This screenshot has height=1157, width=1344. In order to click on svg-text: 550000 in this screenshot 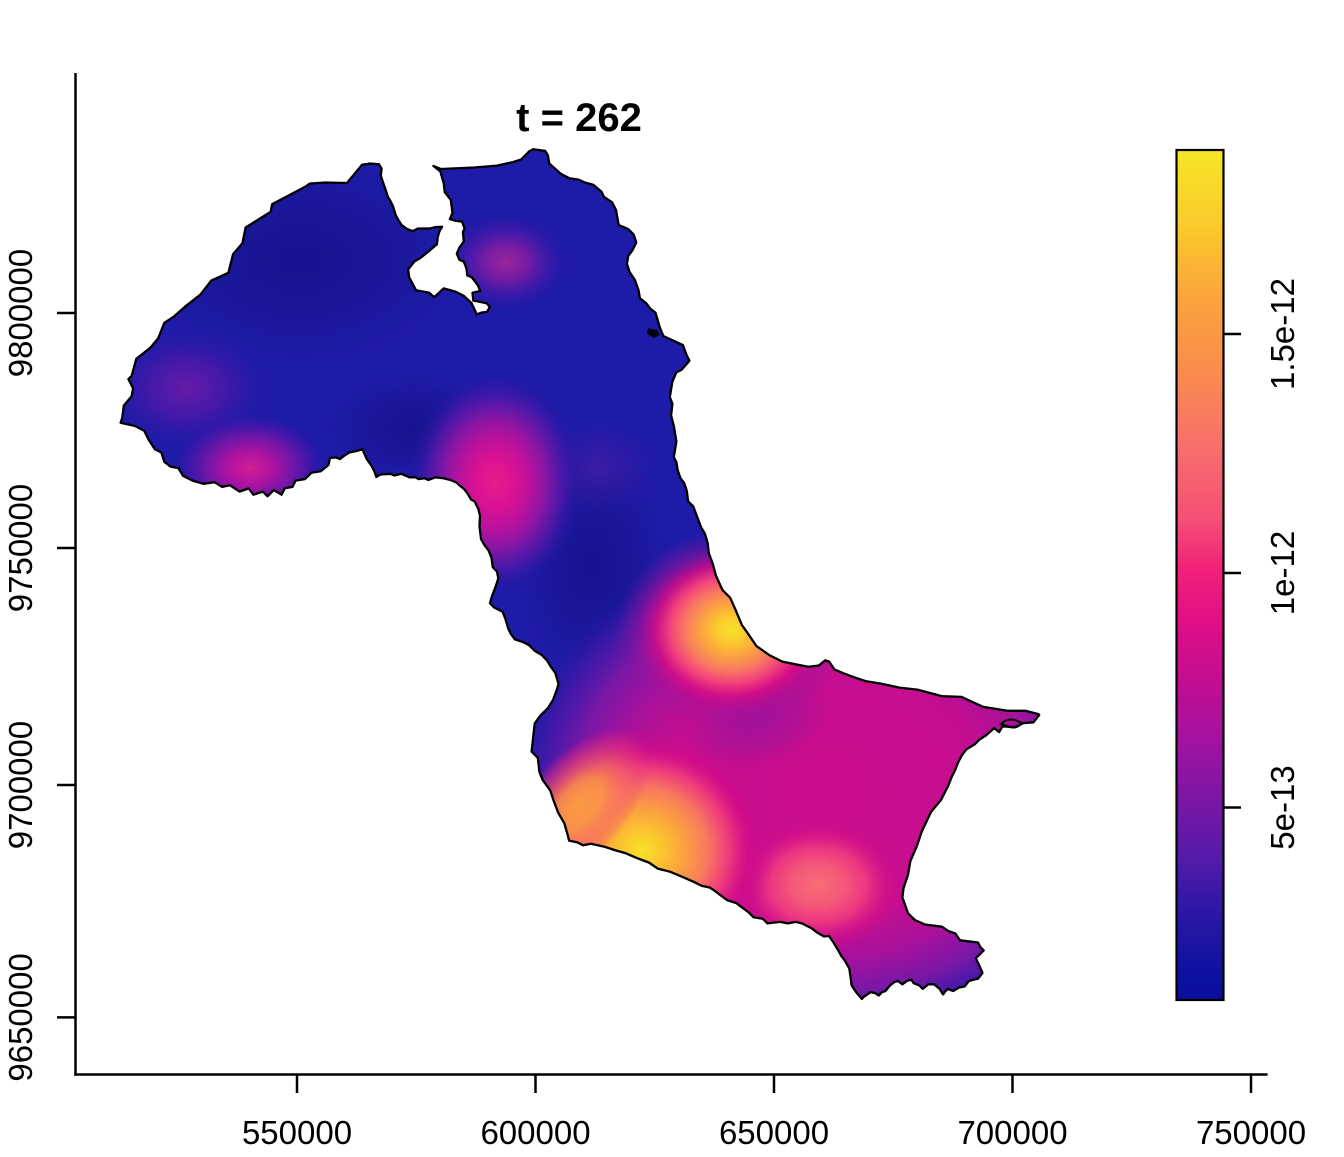, I will do `click(297, 1132)`.